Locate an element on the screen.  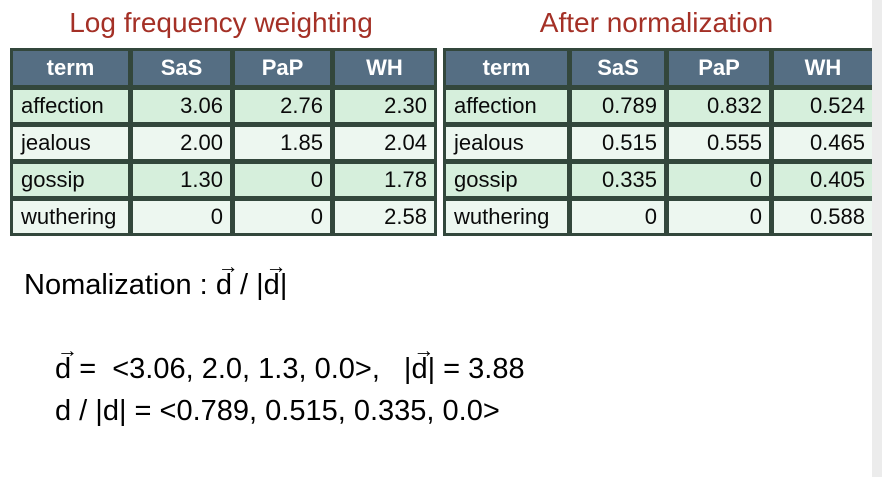
log-weighting-title: Log frequency weighting is located at coordinates (221, 22).